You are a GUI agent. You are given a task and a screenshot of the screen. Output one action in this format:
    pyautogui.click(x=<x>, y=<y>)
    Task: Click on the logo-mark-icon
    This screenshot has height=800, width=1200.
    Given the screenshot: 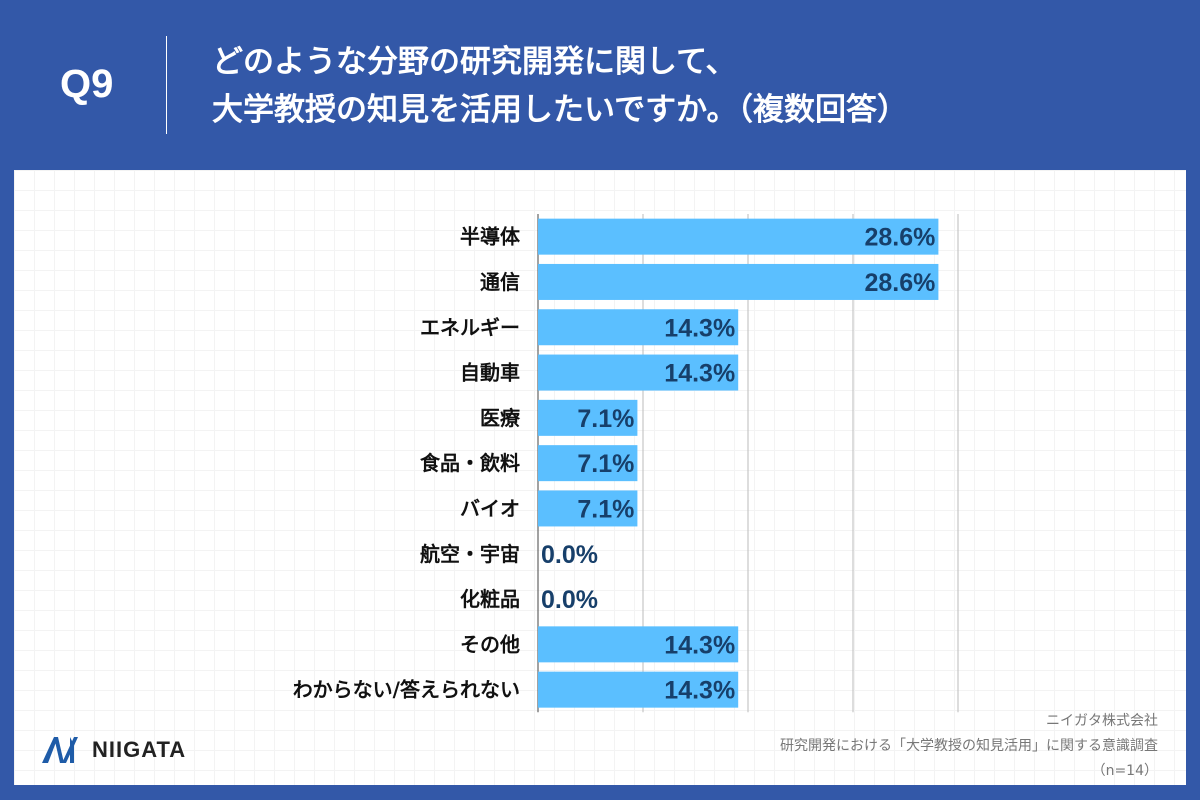 What is the action you would take?
    pyautogui.click(x=60, y=750)
    